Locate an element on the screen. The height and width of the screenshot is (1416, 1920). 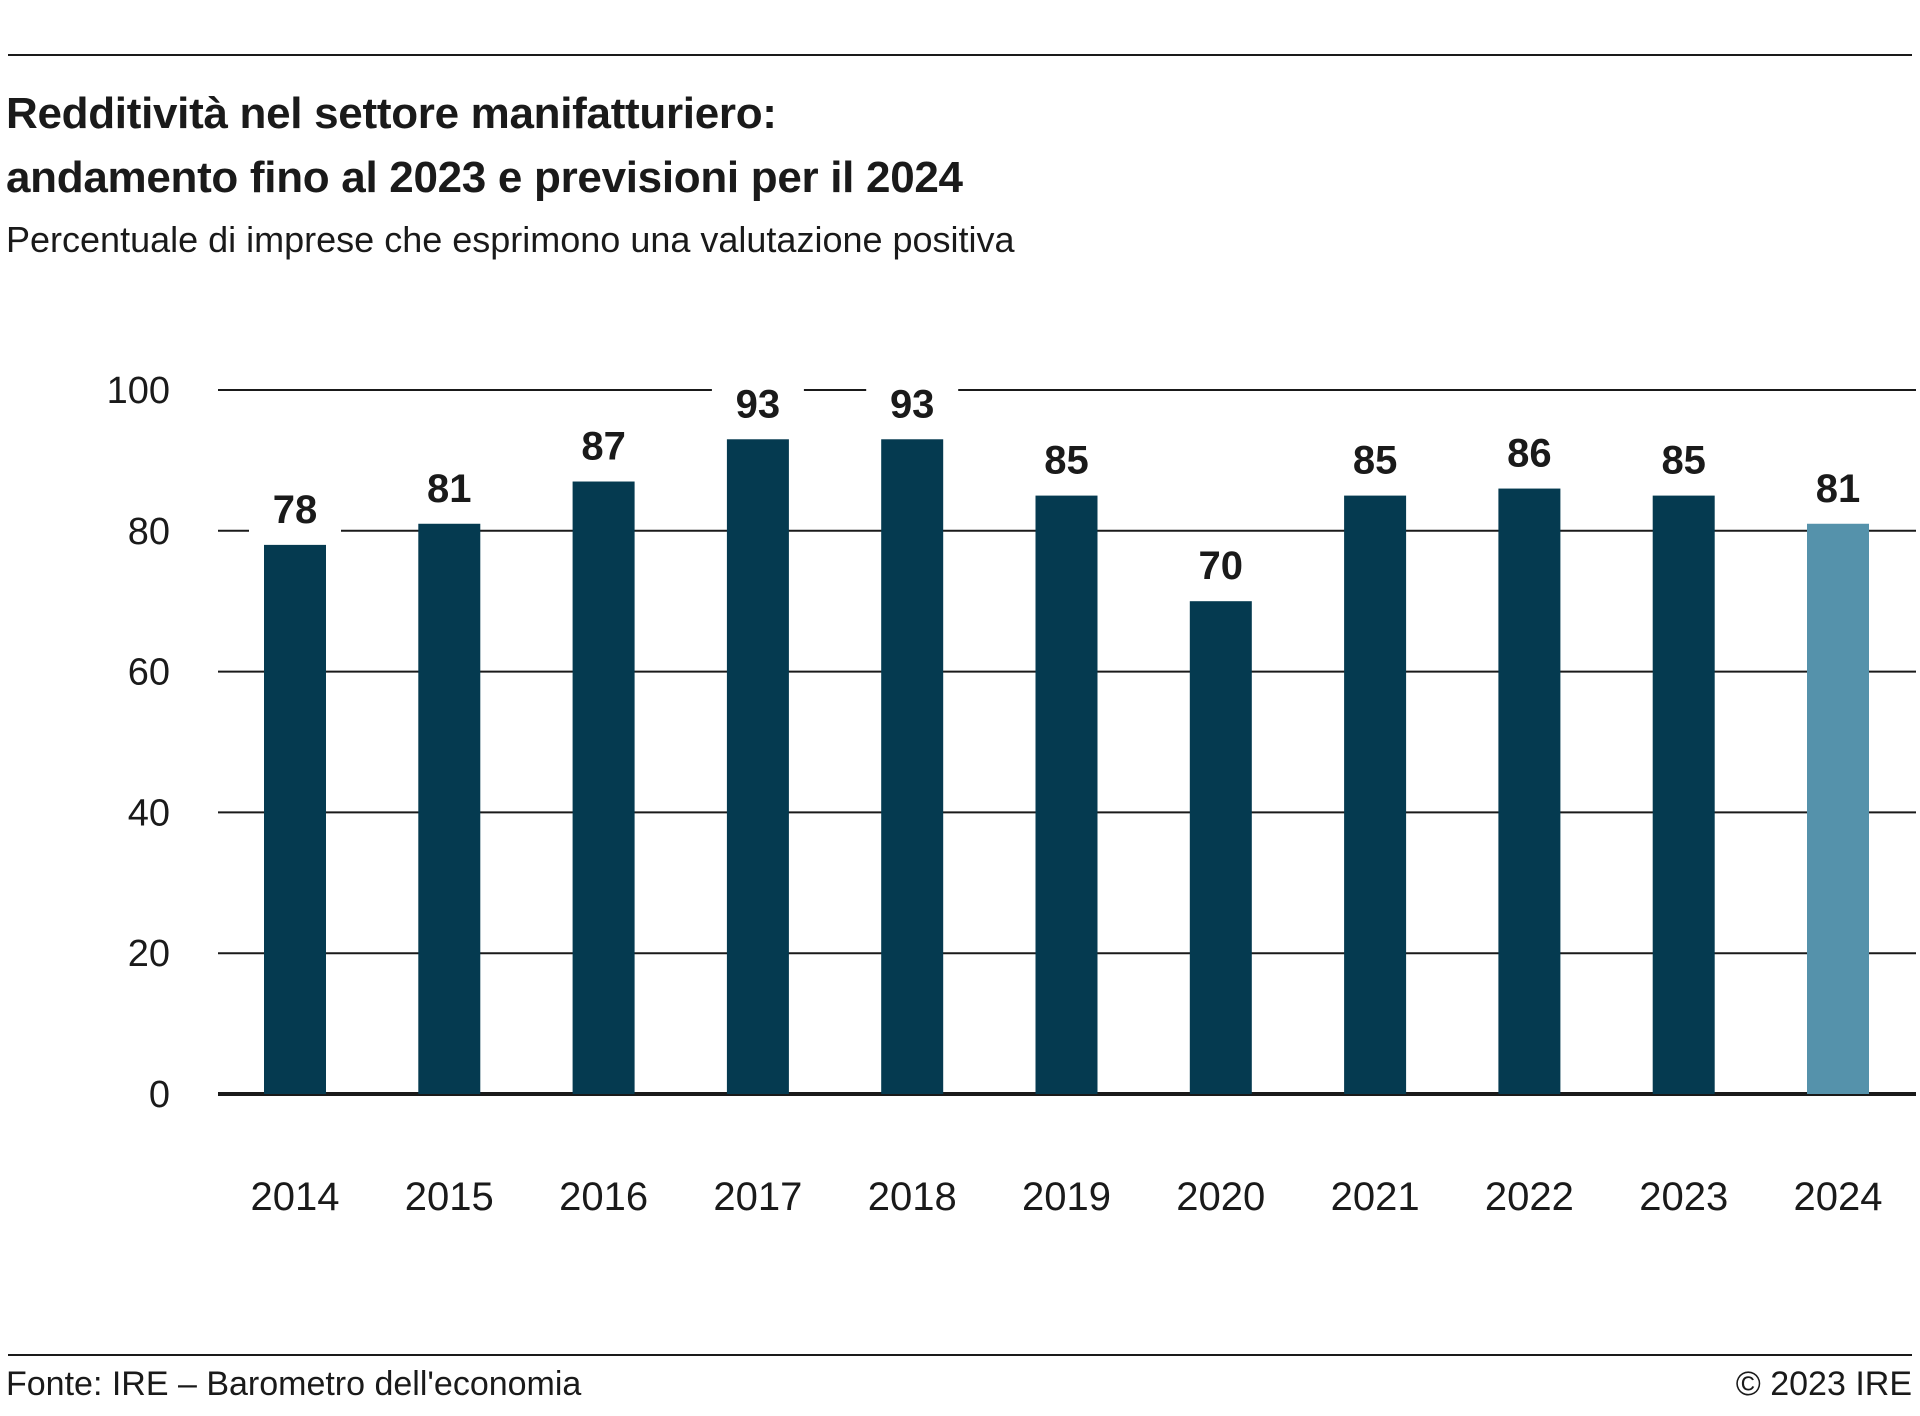
copyright-note: © 2023 IRE is located at coordinates (1823, 1384).